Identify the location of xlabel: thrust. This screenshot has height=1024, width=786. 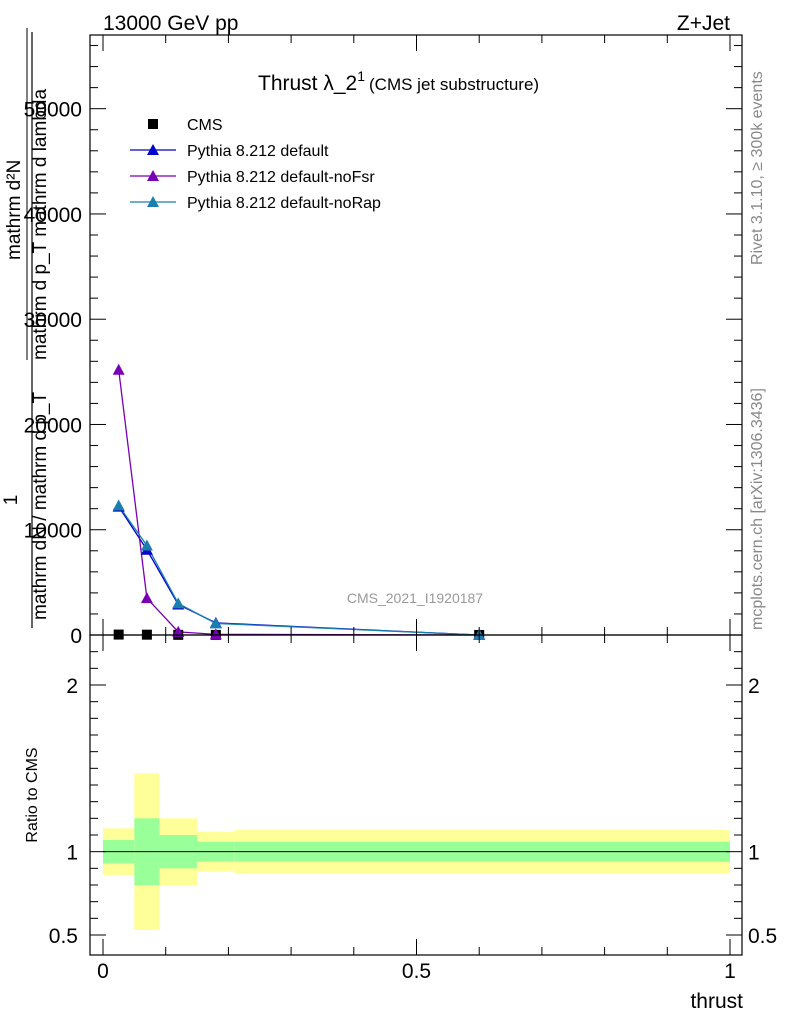
(716, 1001).